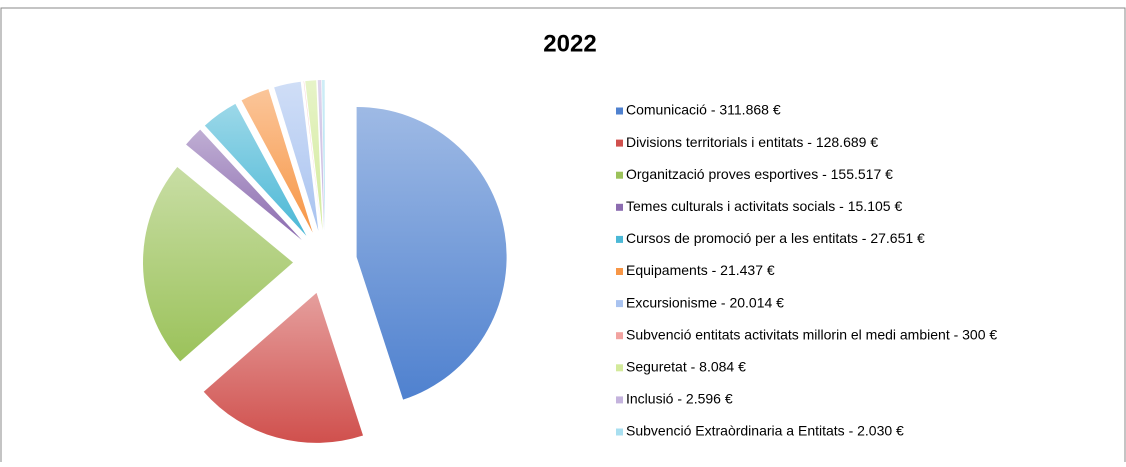 The image size is (1126, 467). Describe the element at coordinates (686, 367) in the screenshot. I see `legend-label: Seguretat - 8.084 €` at that location.